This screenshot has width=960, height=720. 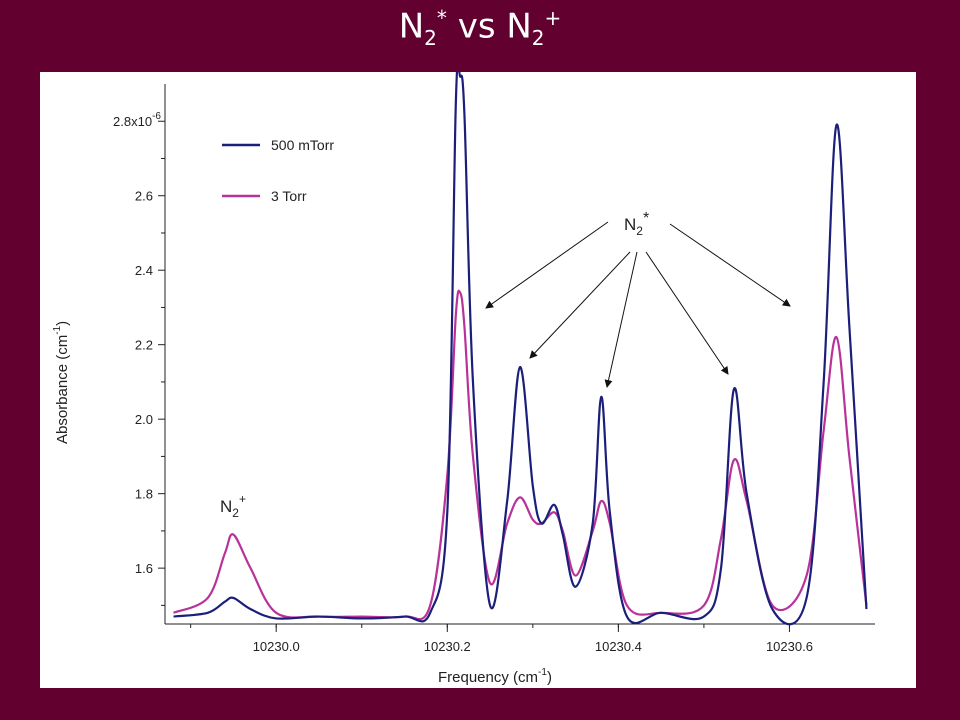 What do you see at coordinates (476, 26) in the screenshot?
I see `title-vs: vs` at bounding box center [476, 26].